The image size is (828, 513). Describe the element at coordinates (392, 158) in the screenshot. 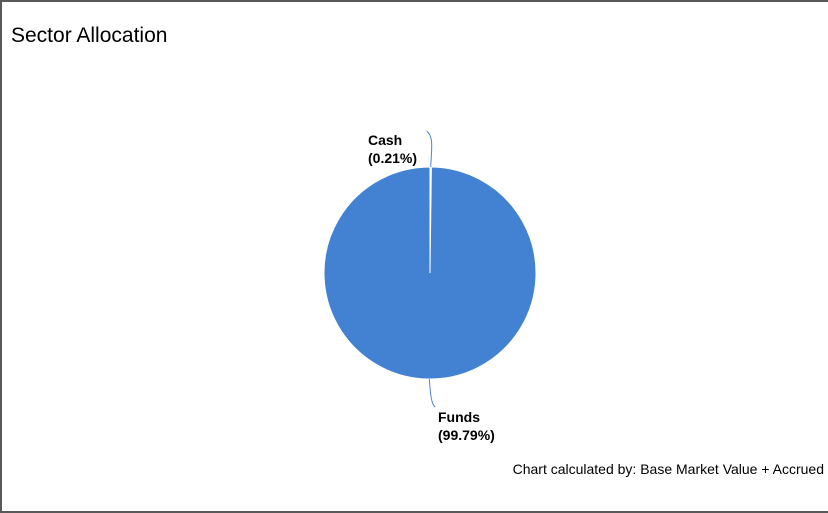

I see `slice-value-cash: (0.21%)` at that location.